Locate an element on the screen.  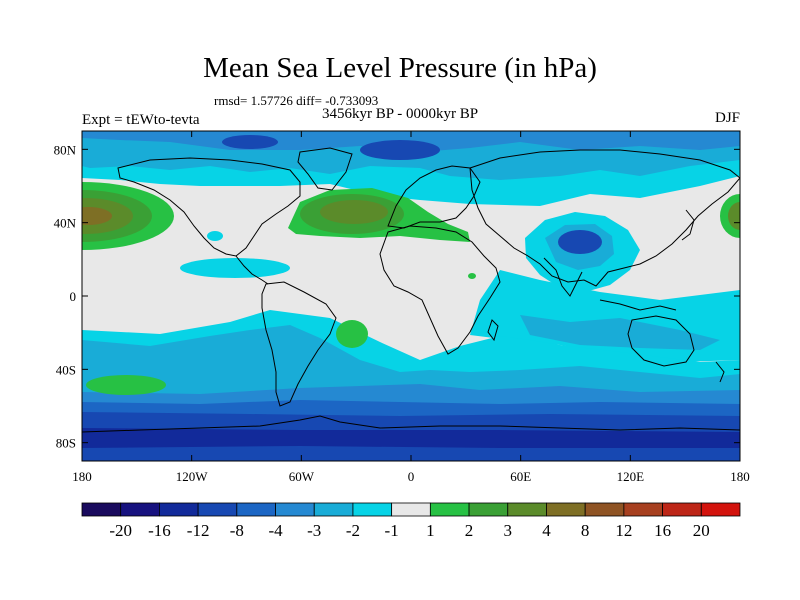
antarctic-minus16-band is located at coordinates (411, 453).